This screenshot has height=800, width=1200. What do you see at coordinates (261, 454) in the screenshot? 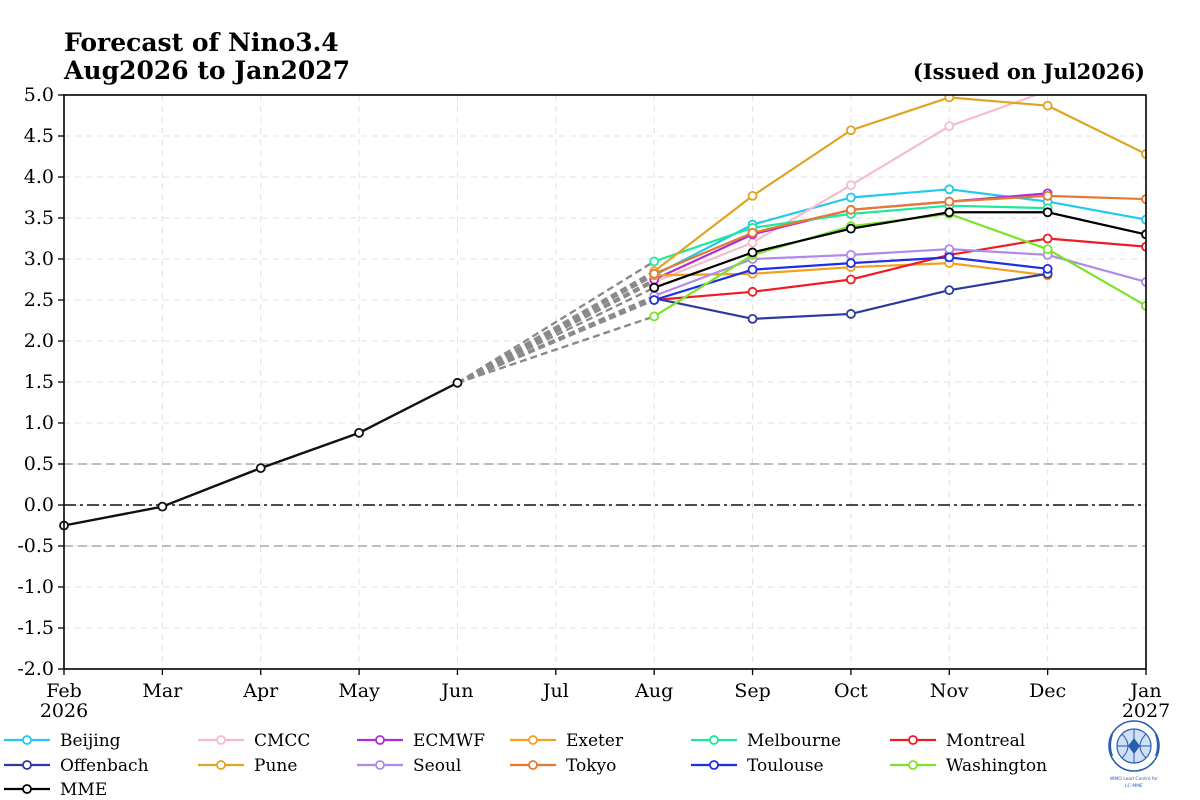
I see `observed-series` at bounding box center [261, 454].